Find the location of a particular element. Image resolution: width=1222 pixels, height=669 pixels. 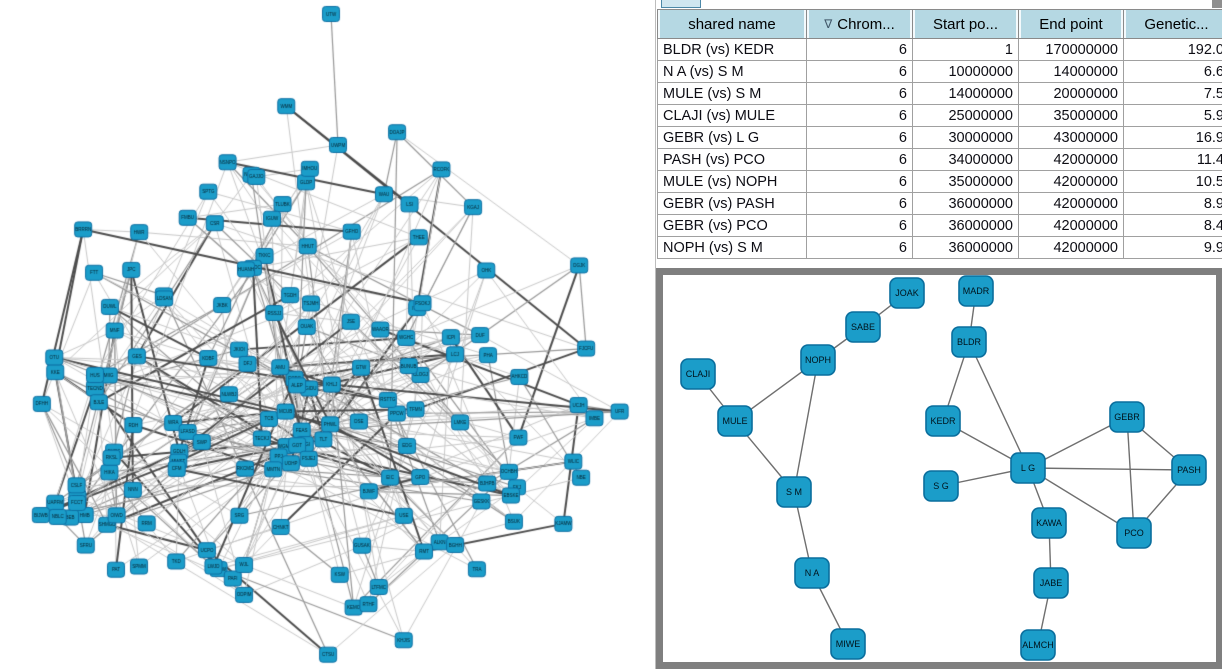

detail-node-sabe: SABE is located at coordinates (863, 327).